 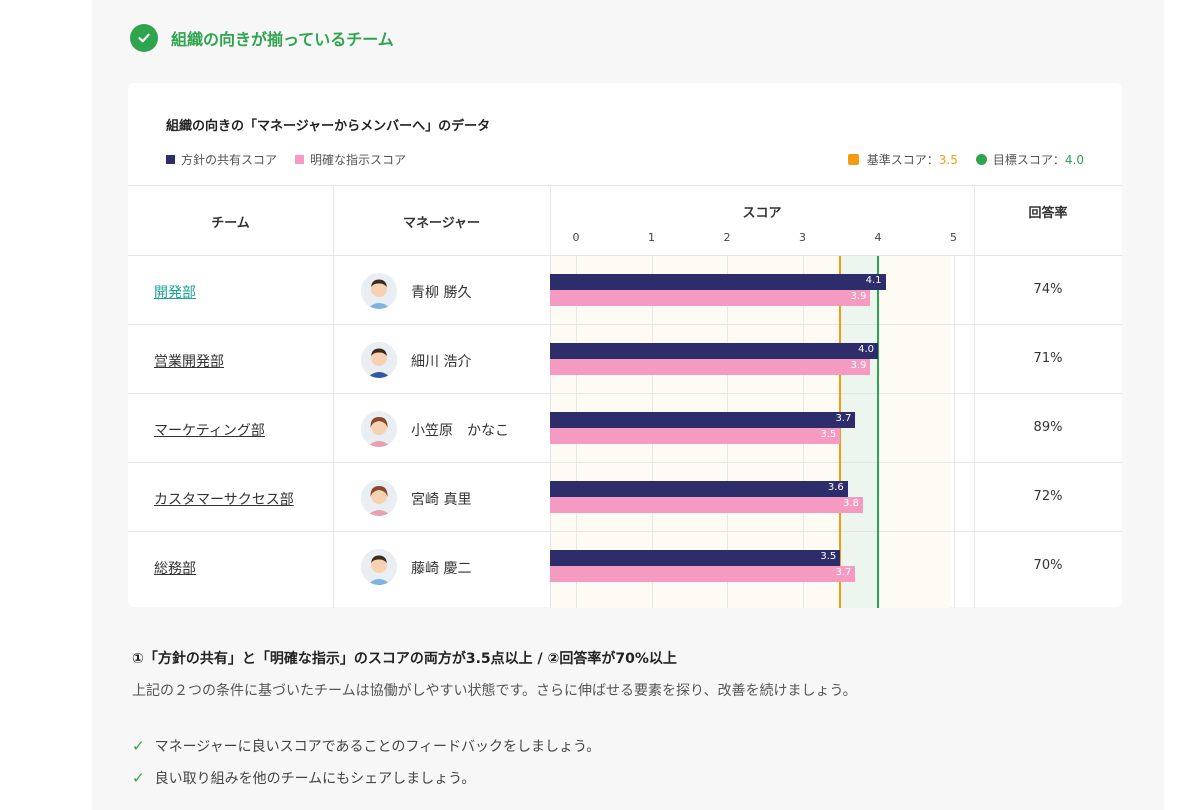 What do you see at coordinates (727, 237) in the screenshot?
I see `axis-tick-label: 2` at bounding box center [727, 237].